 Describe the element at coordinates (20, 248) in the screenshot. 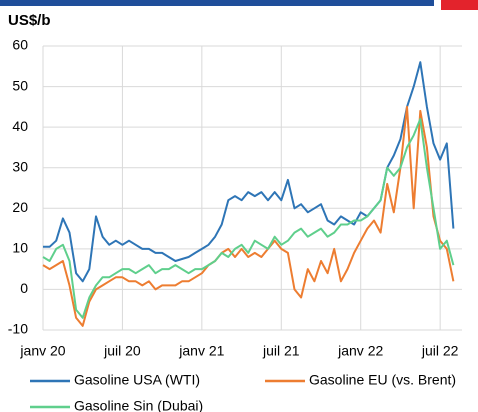

I see `y-tick-label: 10` at that location.